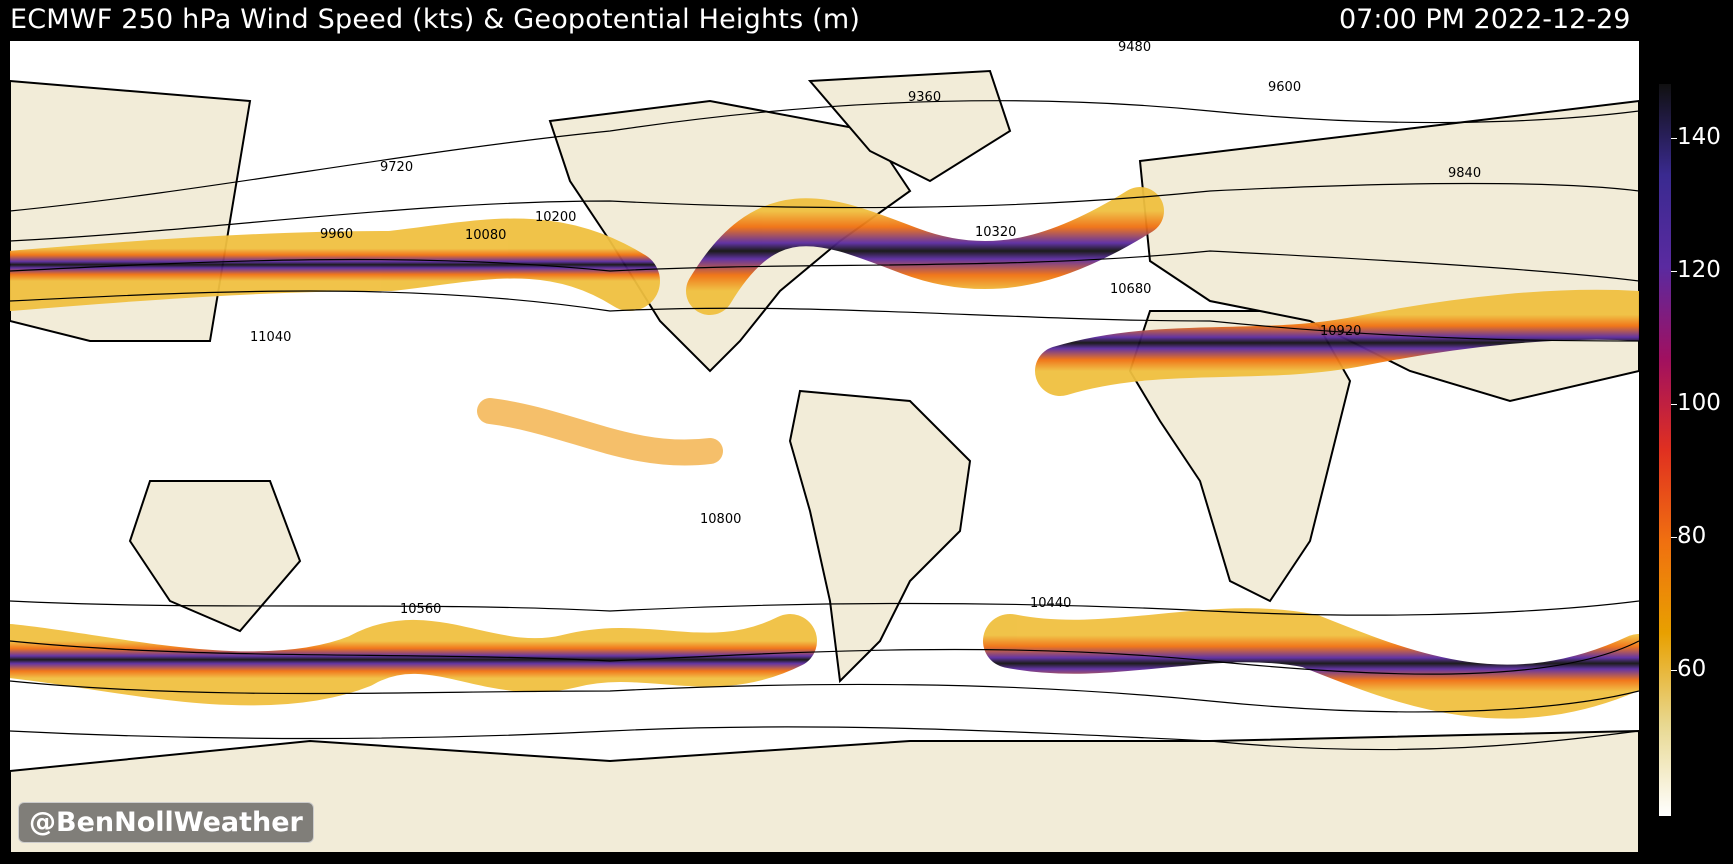 This screenshot has width=1733, height=864. I want to click on contour-label: 9720, so click(396, 167).